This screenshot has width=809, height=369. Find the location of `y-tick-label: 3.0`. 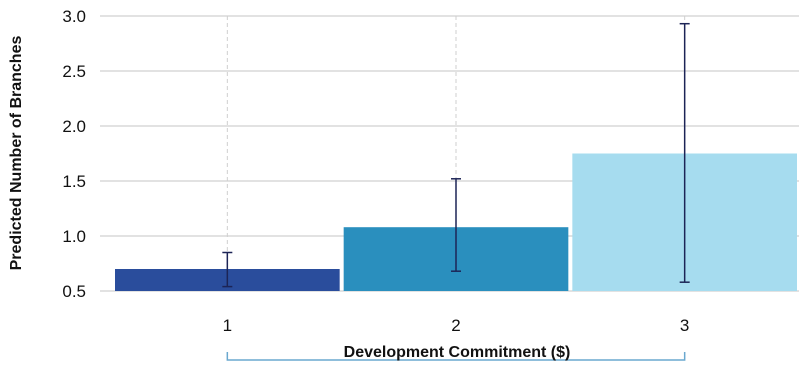

y-tick-label: 3.0 is located at coordinates (74, 16).